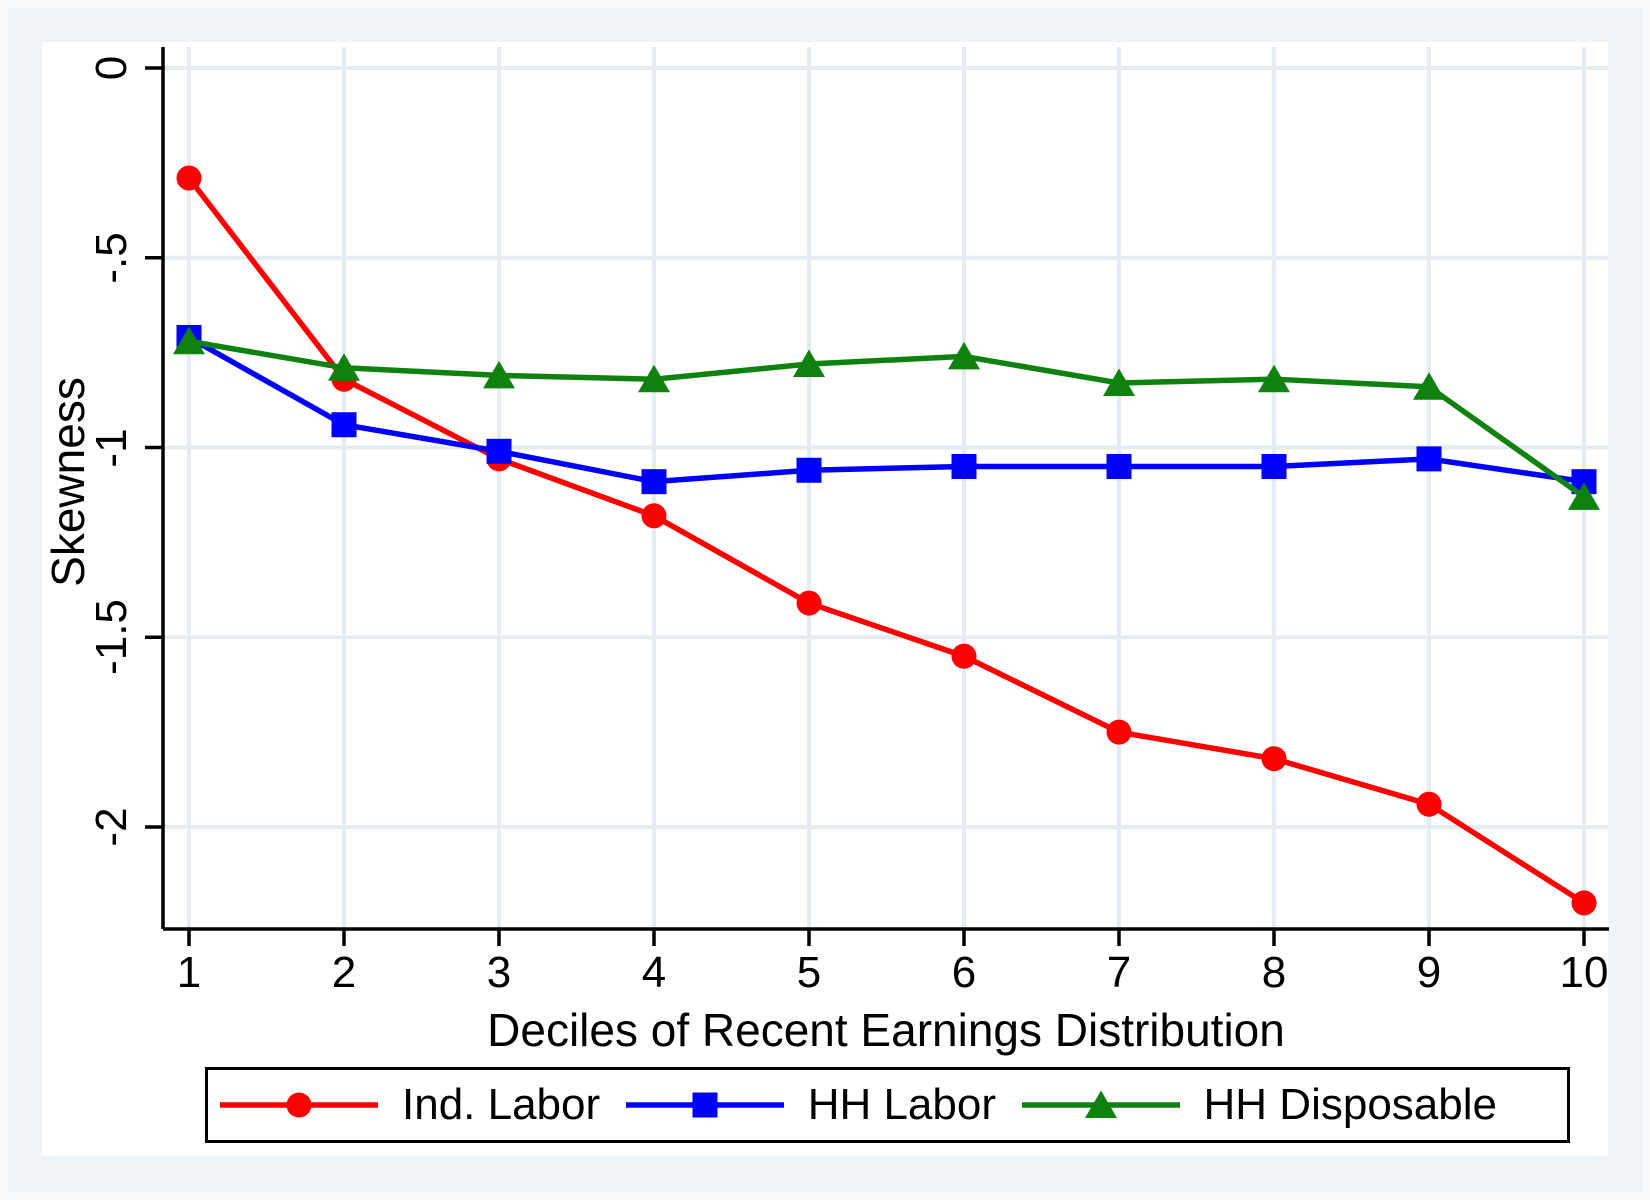 The image size is (1650, 1200). Describe the element at coordinates (1429, 972) in the screenshot. I see `x-tick-label-8: 9` at that location.